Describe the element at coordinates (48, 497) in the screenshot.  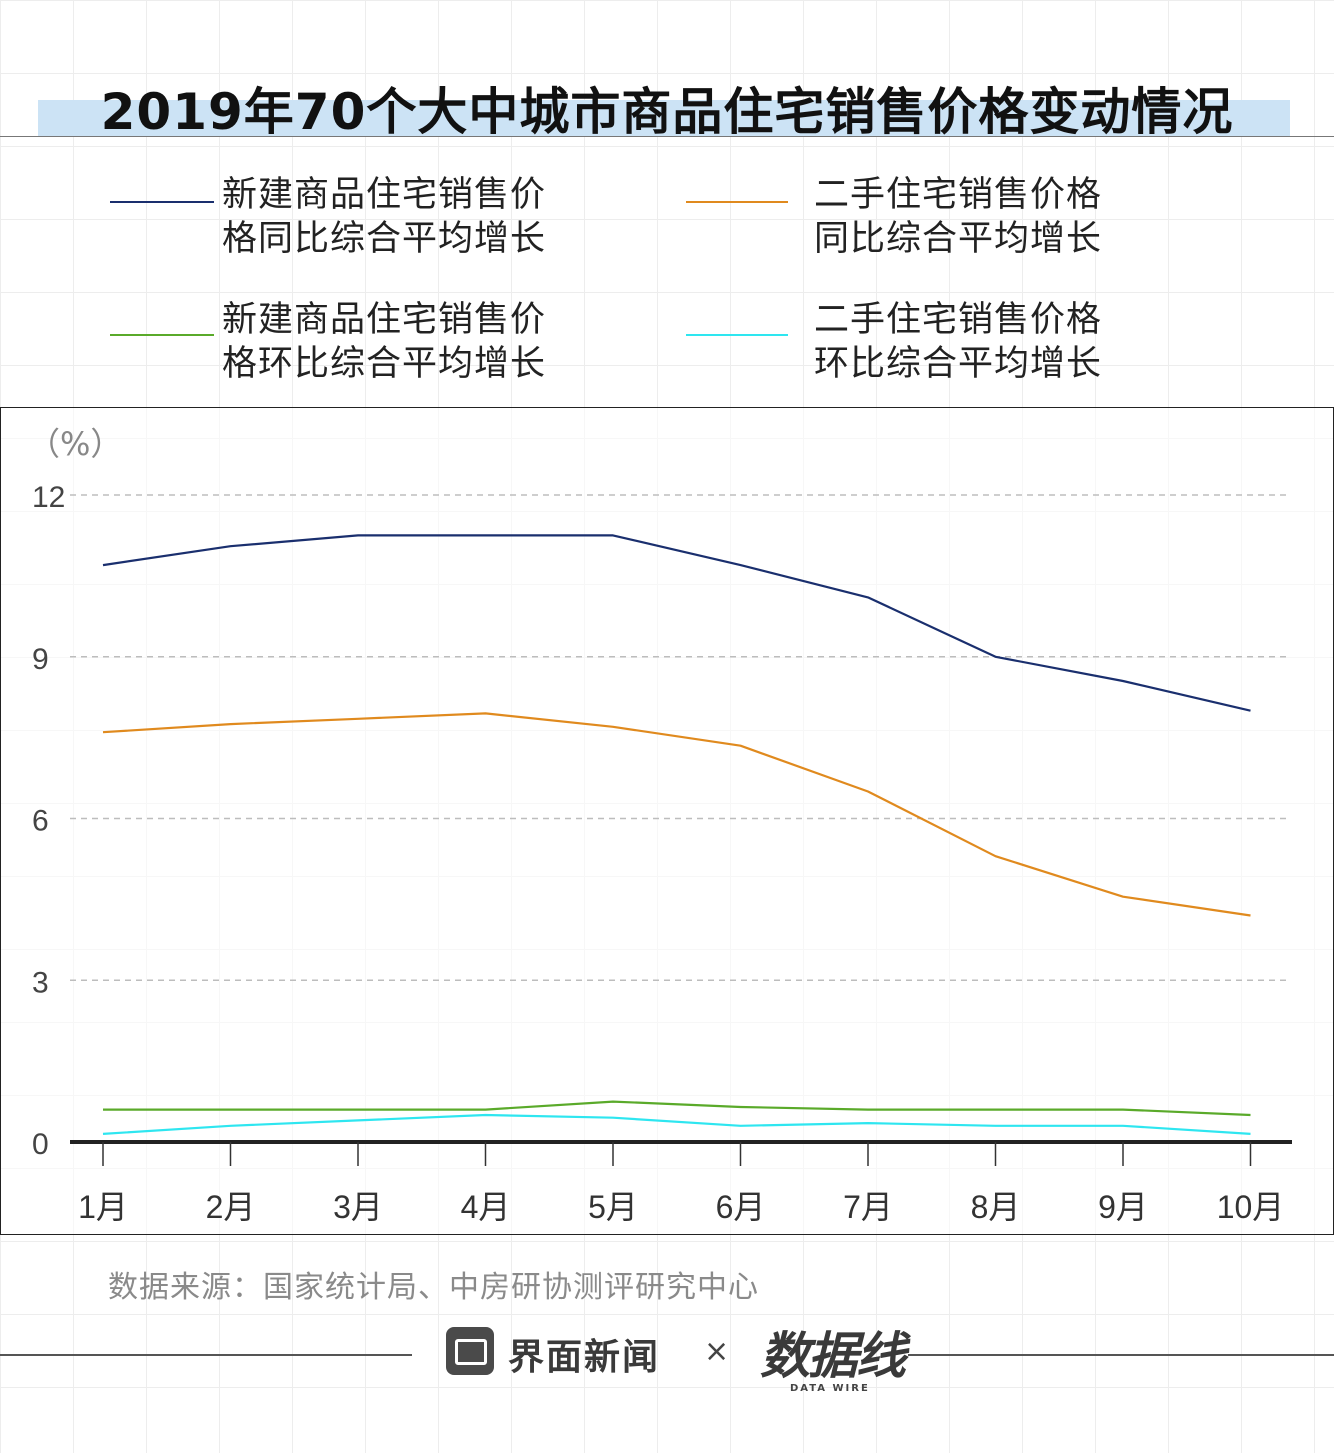
I see `y-tick-label: 12` at that location.